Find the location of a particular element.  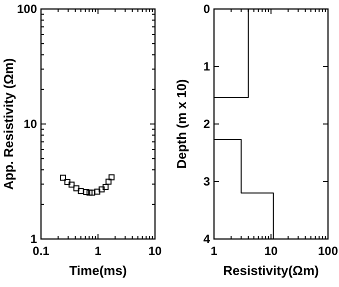

y-tick-label: 3 is located at coordinates (206, 181).